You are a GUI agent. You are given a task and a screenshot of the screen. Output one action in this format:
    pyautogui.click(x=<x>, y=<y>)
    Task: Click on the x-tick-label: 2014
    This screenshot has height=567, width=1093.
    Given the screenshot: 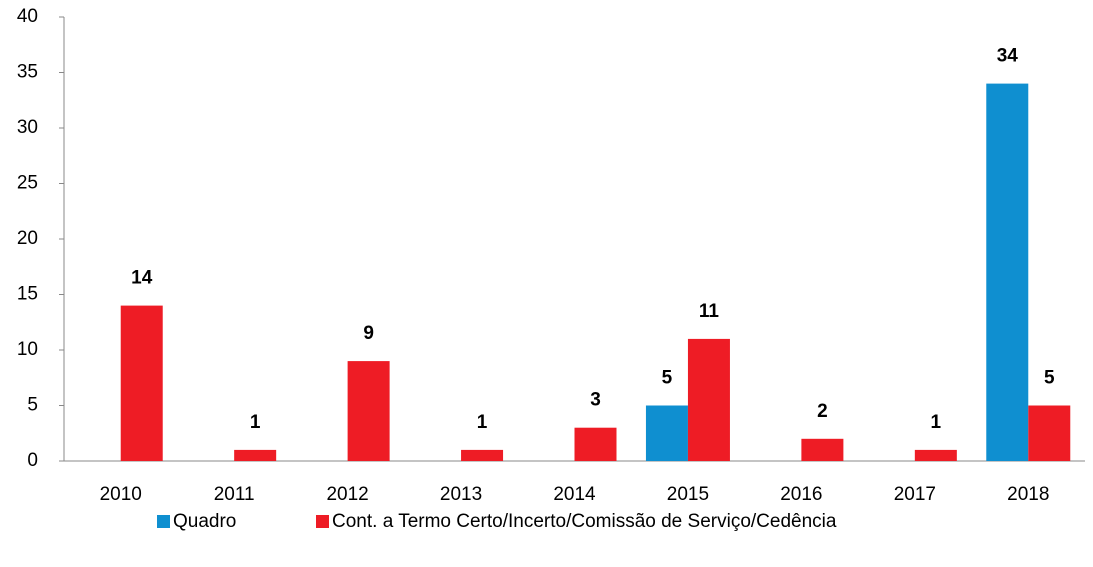 What is the action you would take?
    pyautogui.click(x=574, y=494)
    